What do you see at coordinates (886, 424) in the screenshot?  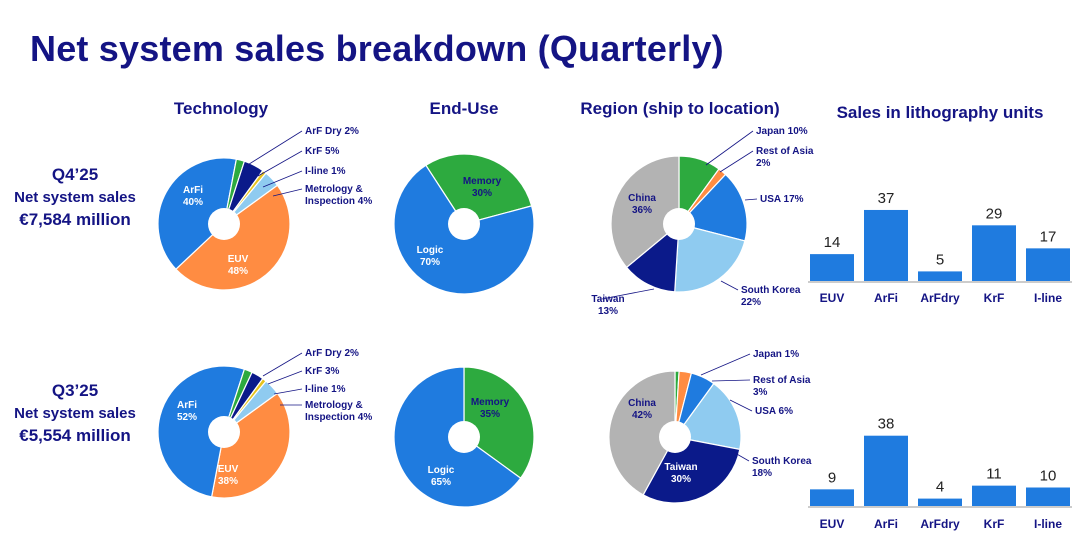 I see `bar-value-label: 38` at bounding box center [886, 424].